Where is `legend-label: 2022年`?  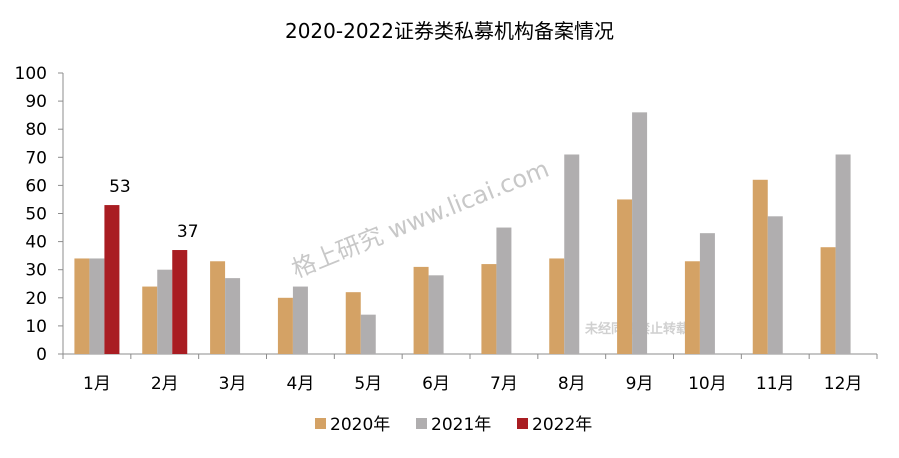 legend-label: 2022年 is located at coordinates (562, 425).